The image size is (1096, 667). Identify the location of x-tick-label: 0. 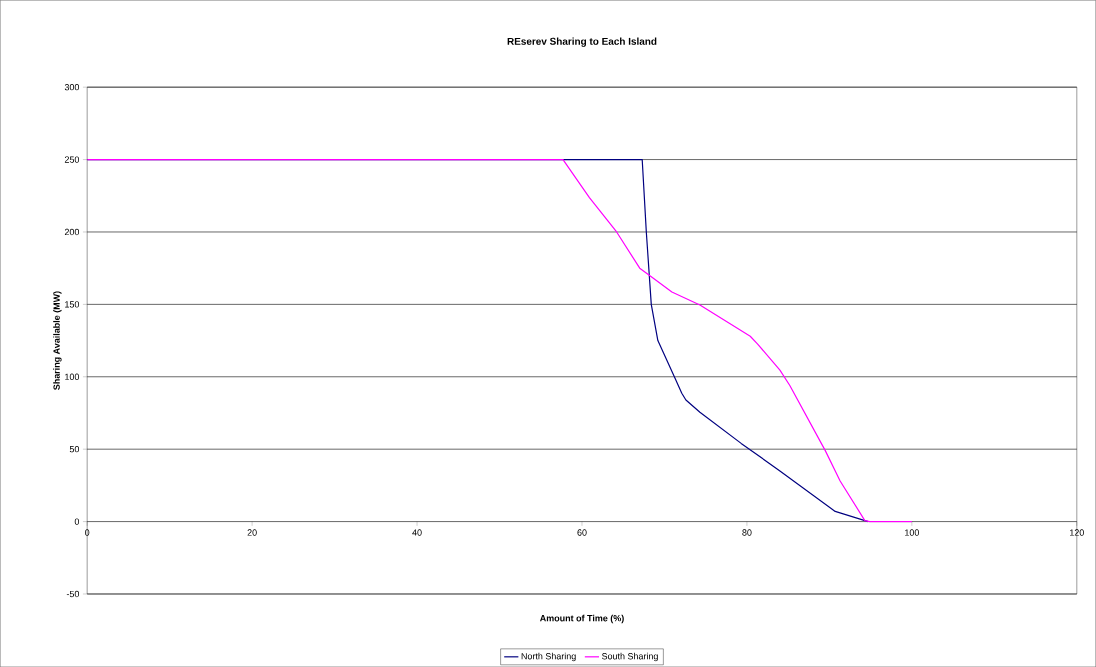
(87, 532).